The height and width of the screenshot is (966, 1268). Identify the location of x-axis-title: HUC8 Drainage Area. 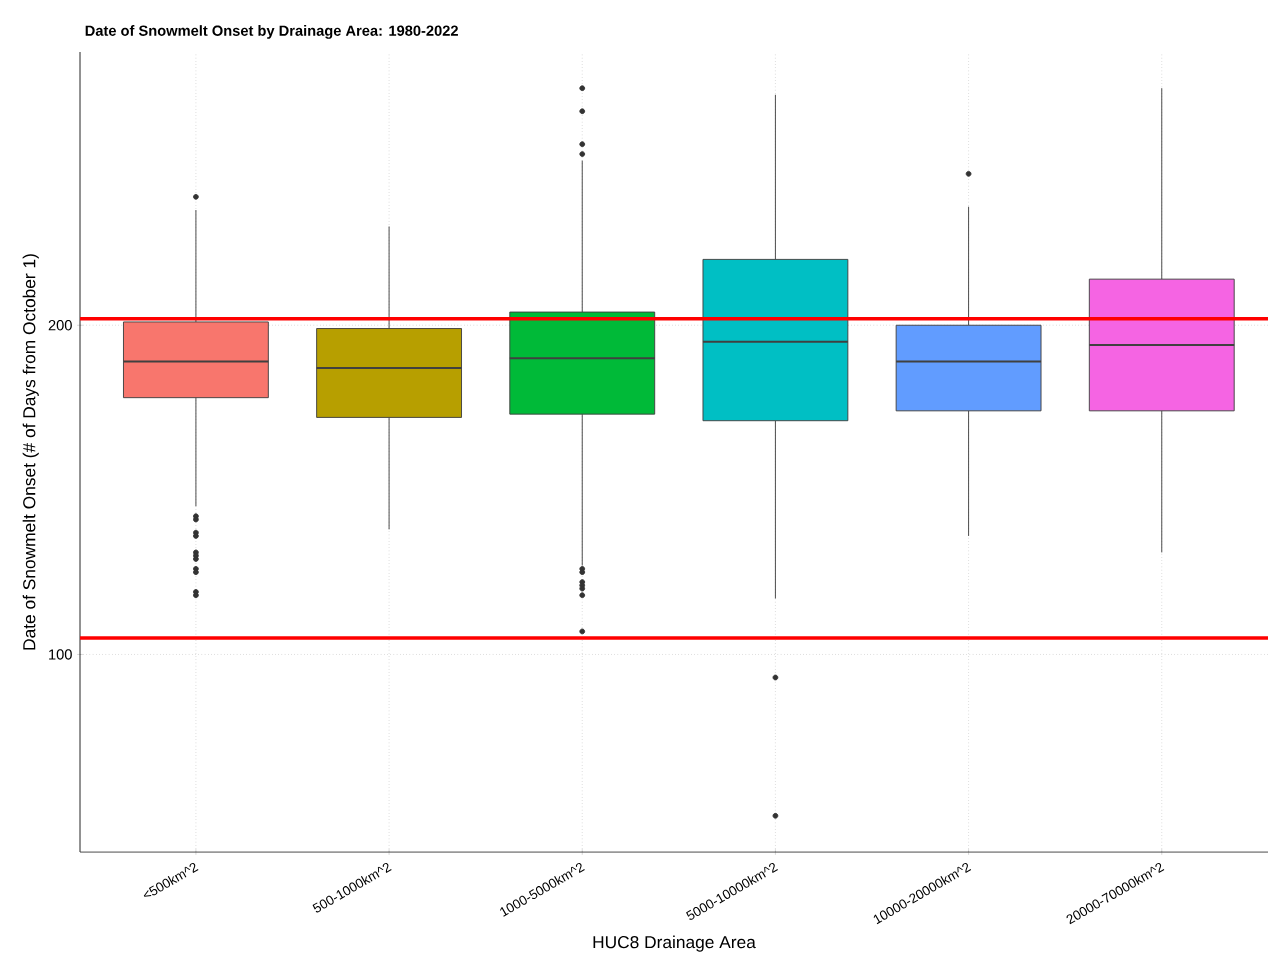
(674, 943).